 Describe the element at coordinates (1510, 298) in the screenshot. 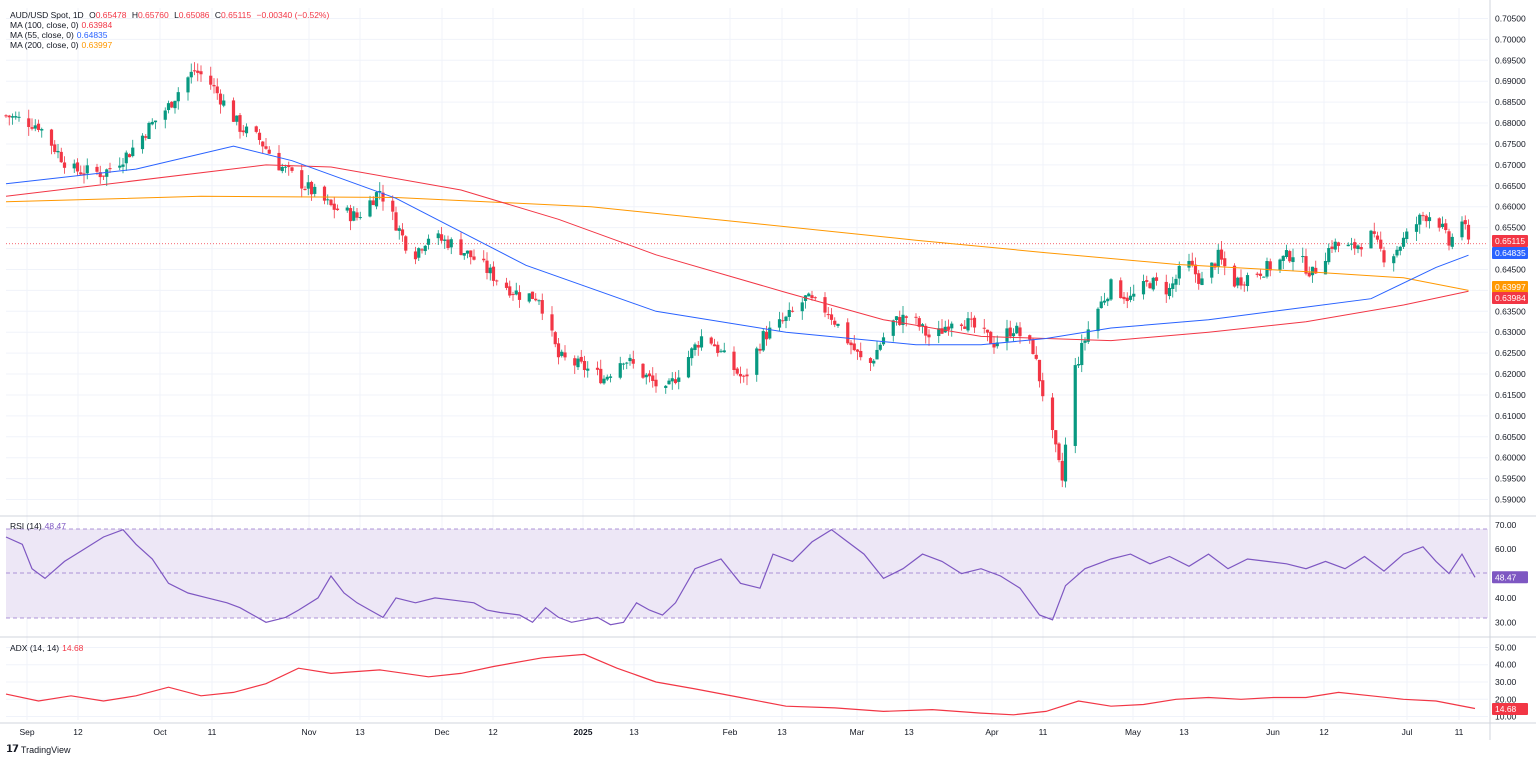

I see `price-tag: 0.63984` at that location.